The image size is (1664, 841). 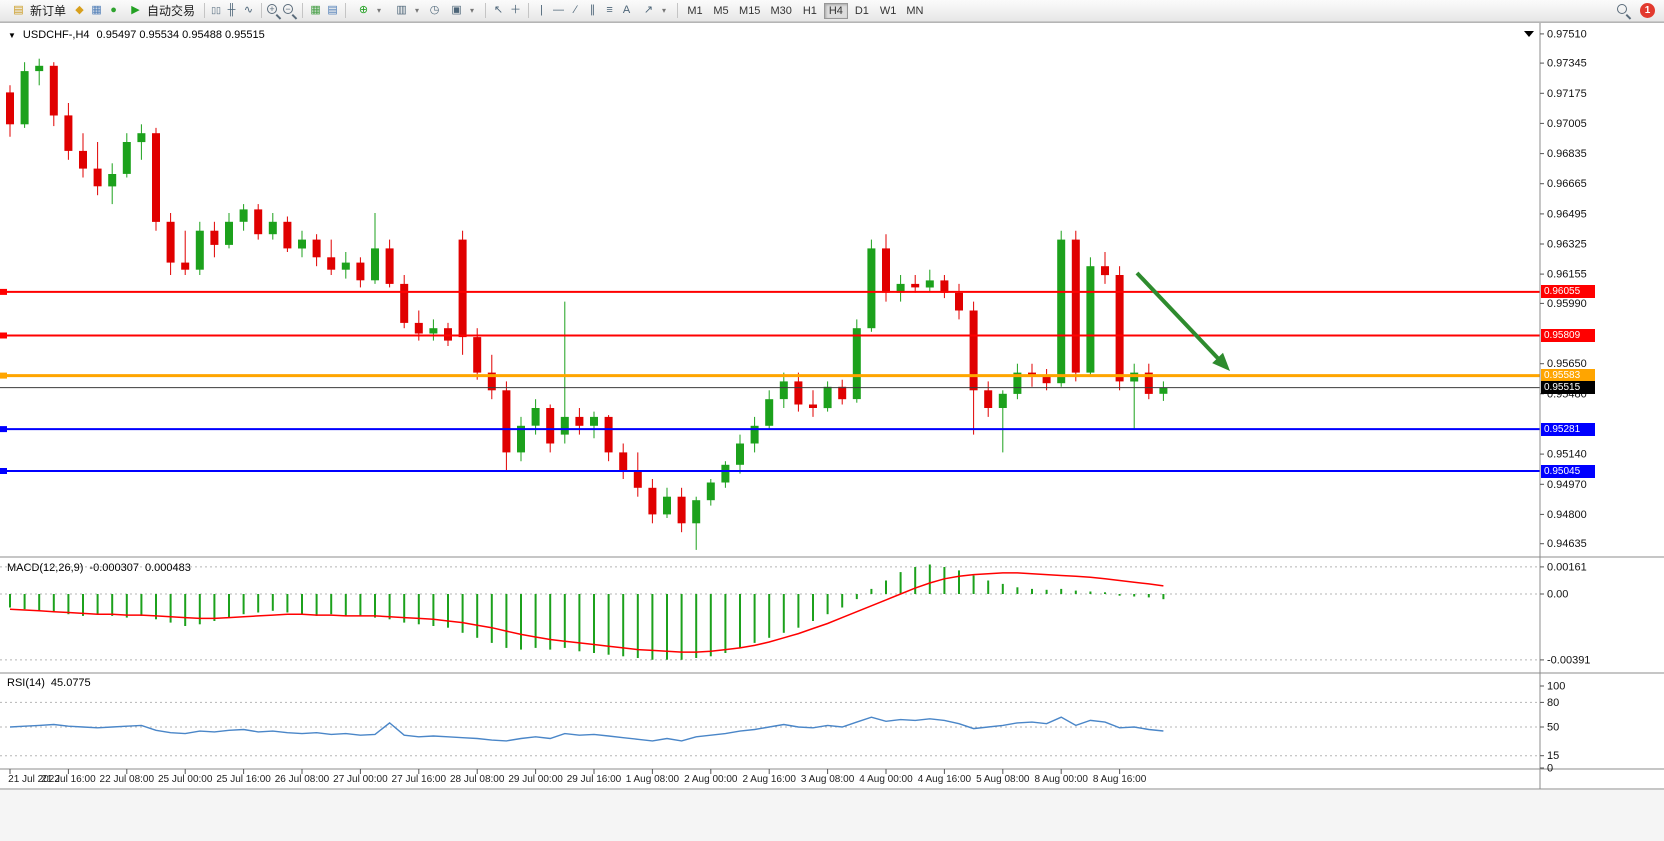 What do you see at coordinates (231, 10) in the screenshot?
I see `candlestick-chart-type-icon: ╫` at bounding box center [231, 10].